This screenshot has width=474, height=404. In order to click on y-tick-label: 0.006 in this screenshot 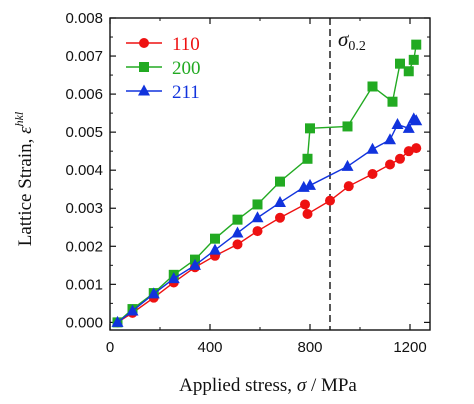, I will do `click(84, 94)`.